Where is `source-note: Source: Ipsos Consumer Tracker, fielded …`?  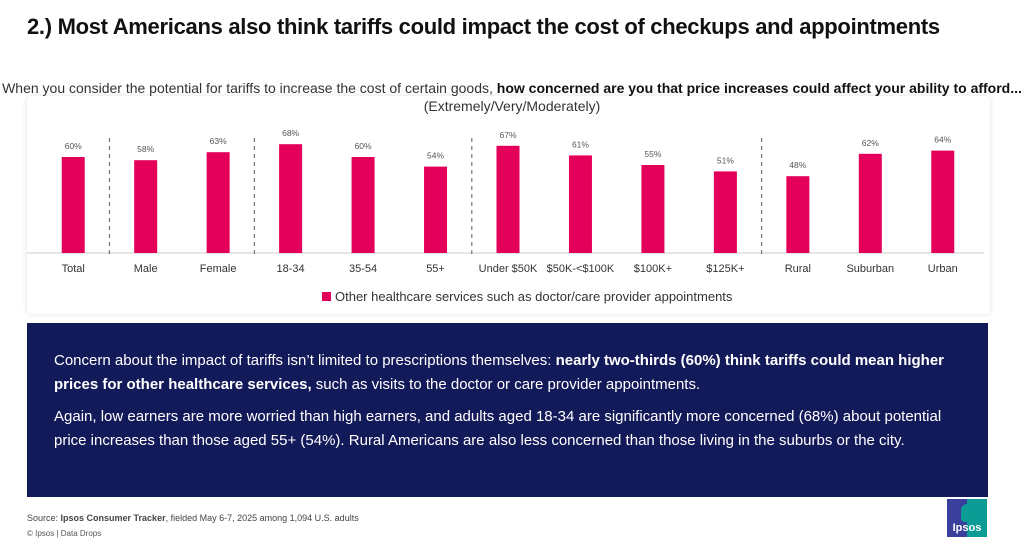 source-note: Source: Ipsos Consumer Tracker, fielded … is located at coordinates (193, 518).